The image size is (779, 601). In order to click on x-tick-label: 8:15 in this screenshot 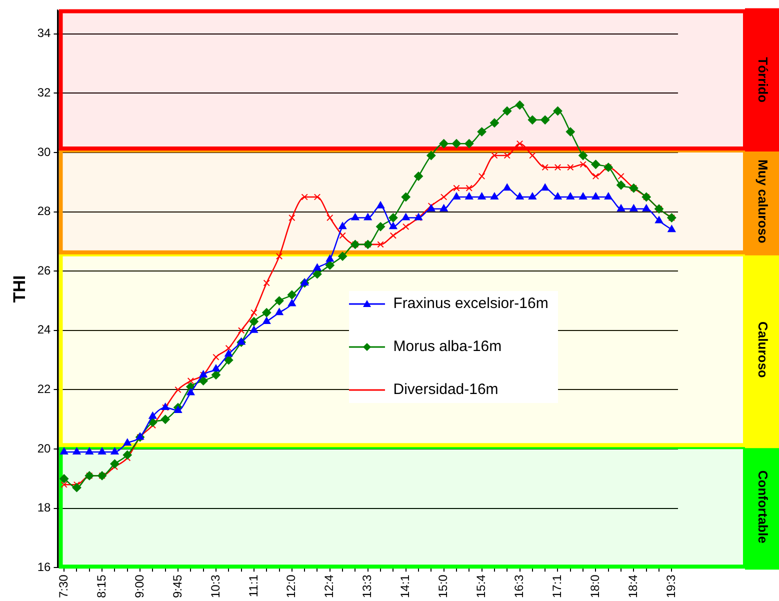, I will do `click(101, 586)`.